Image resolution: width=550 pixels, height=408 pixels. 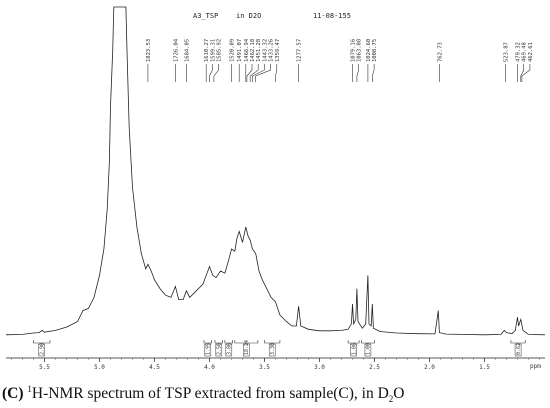 I want to click on peak-label-11: 1443.32, so click(x=265, y=50).